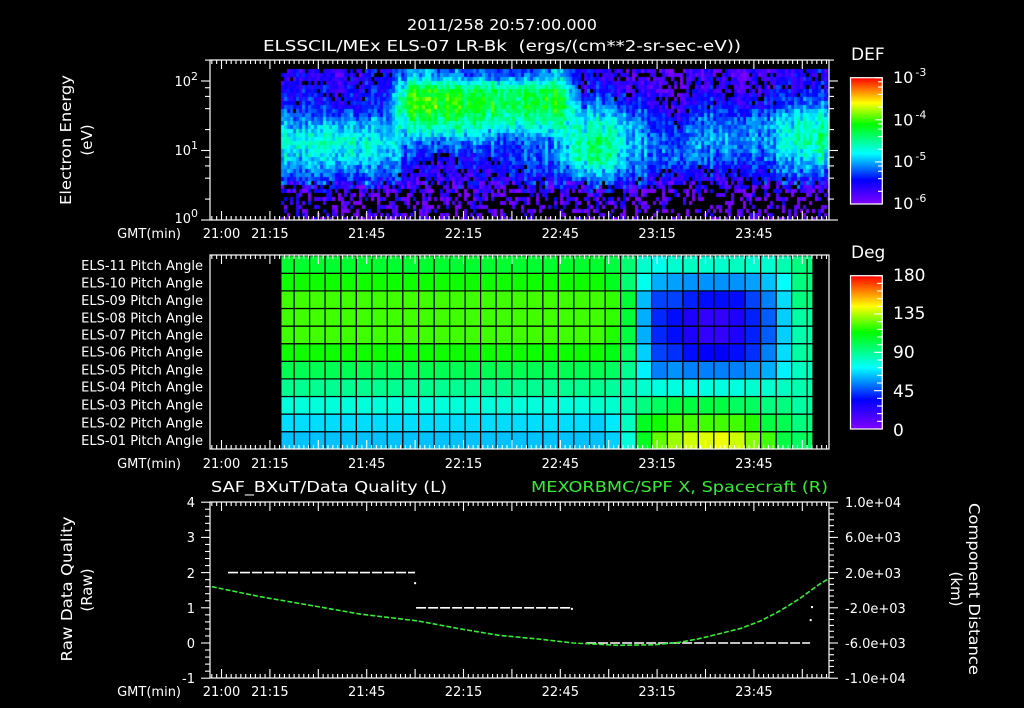 This screenshot has height=708, width=1024. Describe the element at coordinates (186, 217) in the screenshot. I see `y-tick-label: 10⁰` at that location.